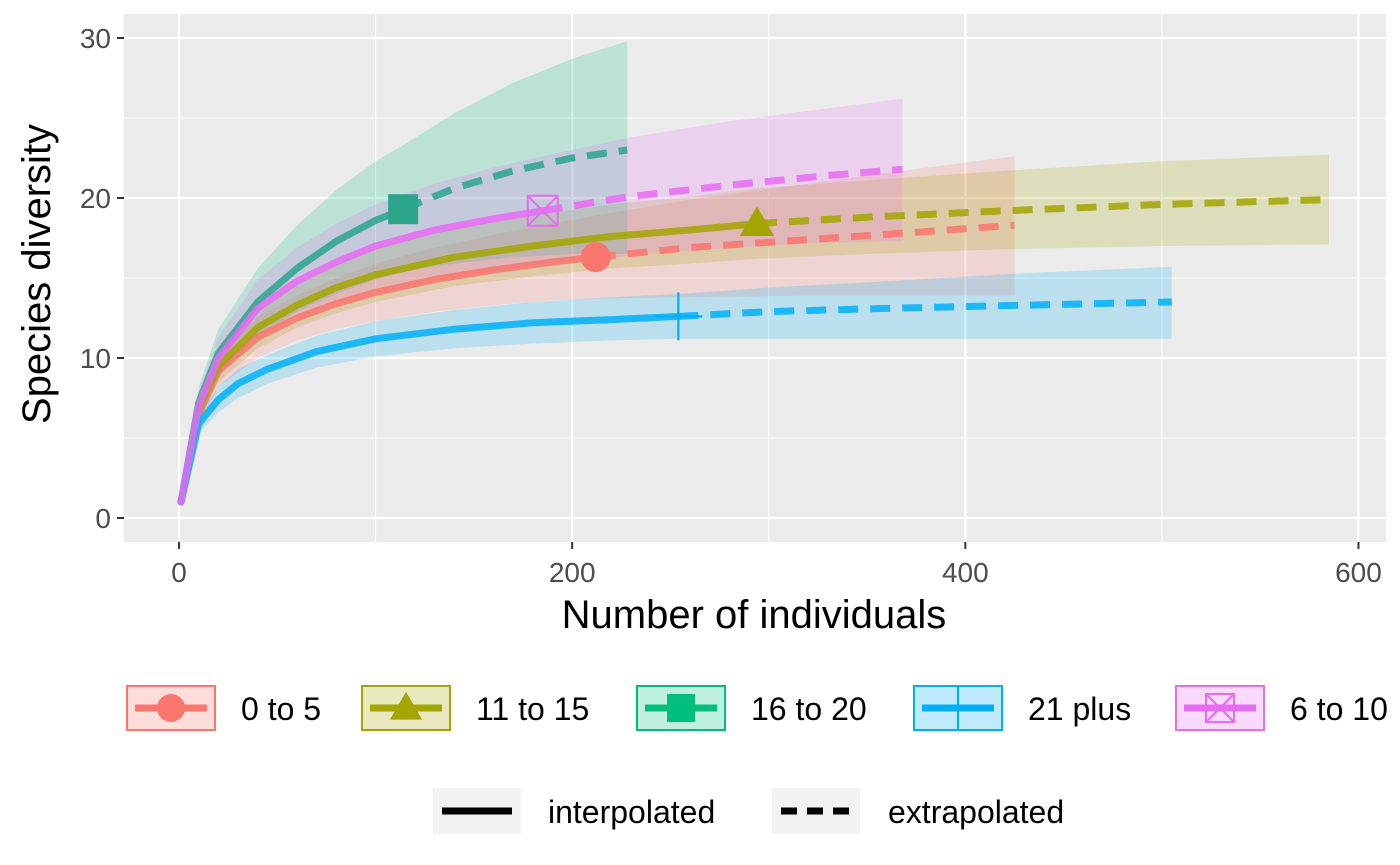 The image size is (1400, 865). Describe the element at coordinates (1281, 708) in the screenshot. I see `legend-item: 6 to 10` at that location.